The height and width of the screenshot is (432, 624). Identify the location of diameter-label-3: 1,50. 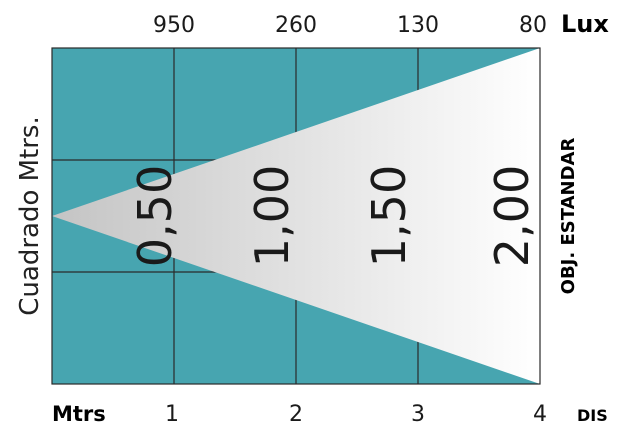
(389, 216).